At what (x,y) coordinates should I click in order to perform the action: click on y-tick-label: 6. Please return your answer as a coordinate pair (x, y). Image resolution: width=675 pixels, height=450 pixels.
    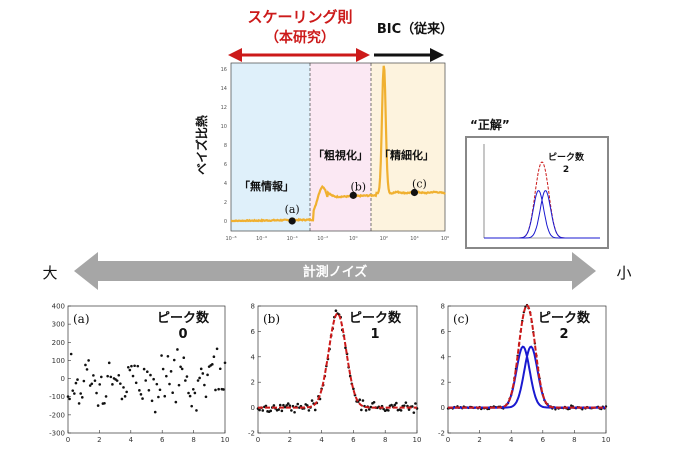
    Looking at the image, I should click on (225, 165).